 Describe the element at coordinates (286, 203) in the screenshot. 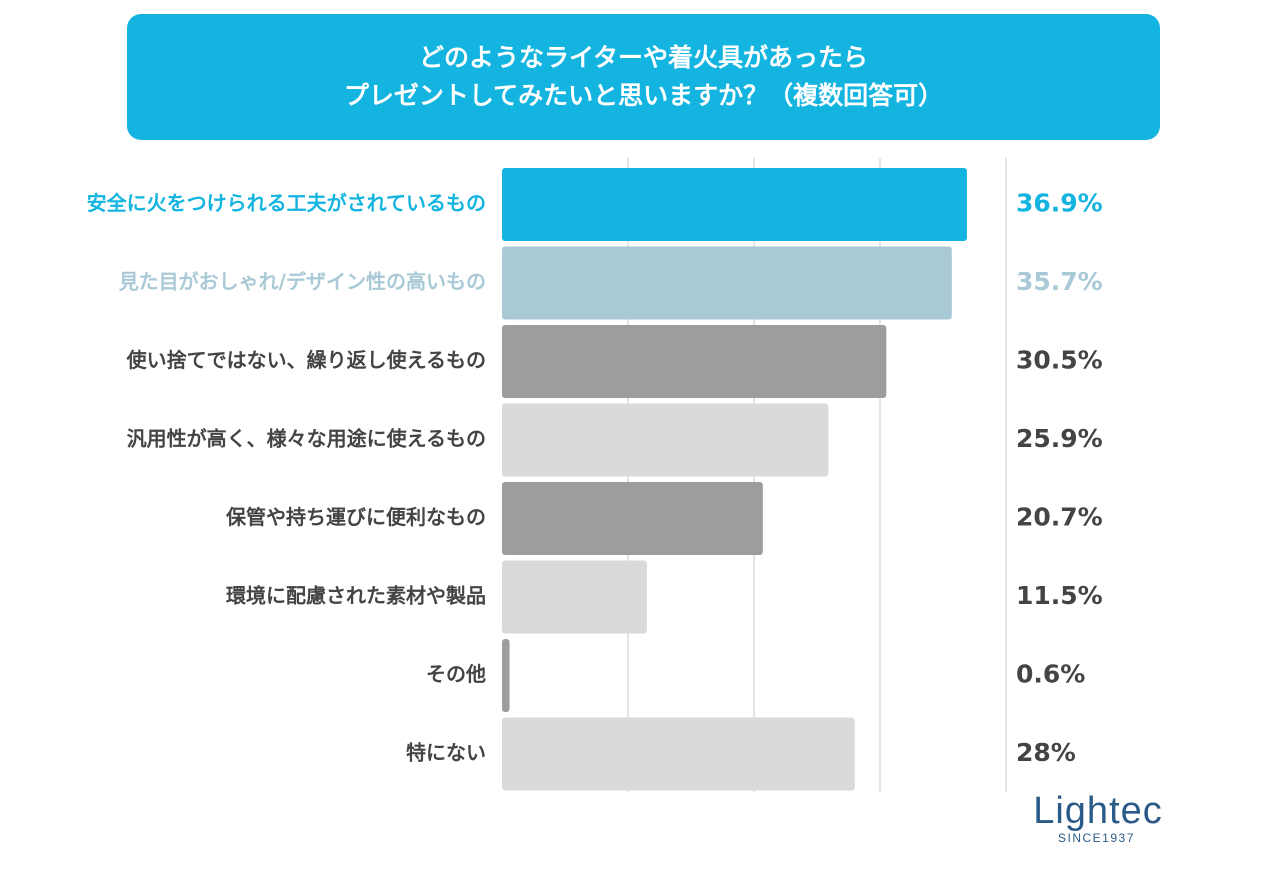

I see `category-label: 安全に火をつけられる工夫がされているもの` at that location.